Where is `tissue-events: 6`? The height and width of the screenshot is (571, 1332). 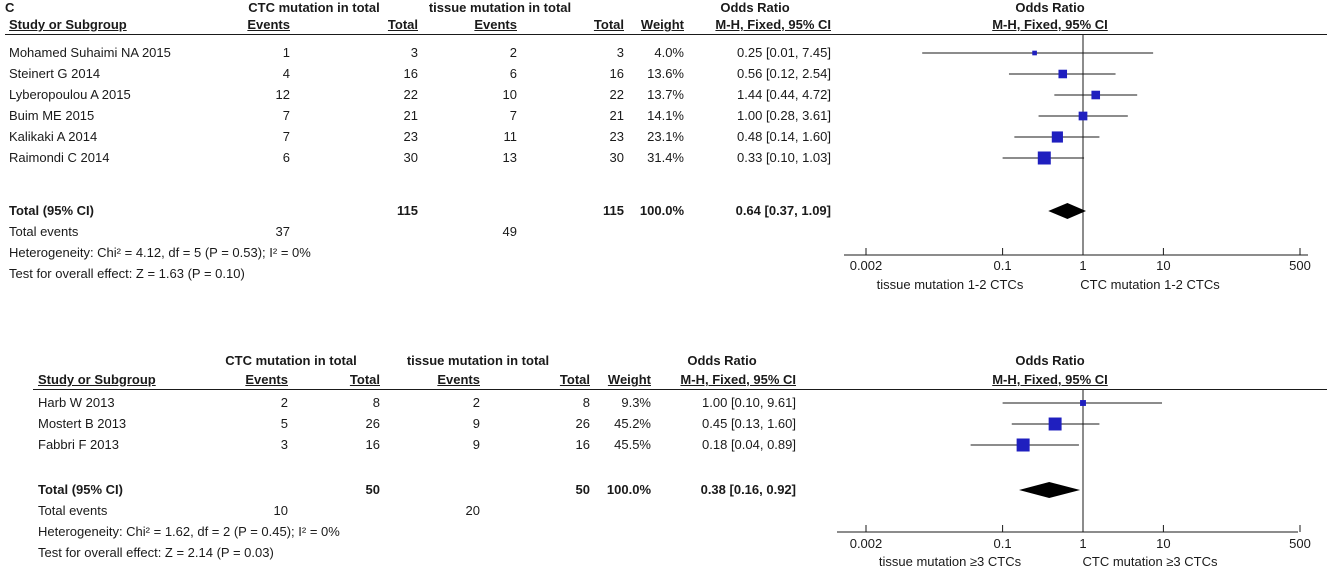
tissue-events: 6 is located at coordinates (513, 73).